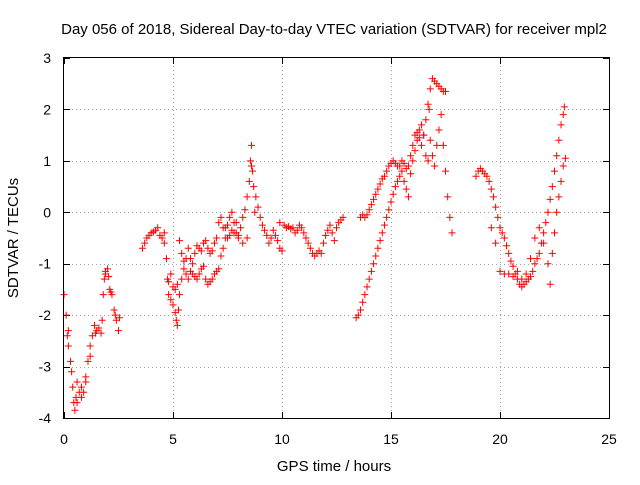 This screenshot has width=640, height=485. Describe the element at coordinates (45, 418) in the screenshot. I see `y-tick-label: -4` at that location.